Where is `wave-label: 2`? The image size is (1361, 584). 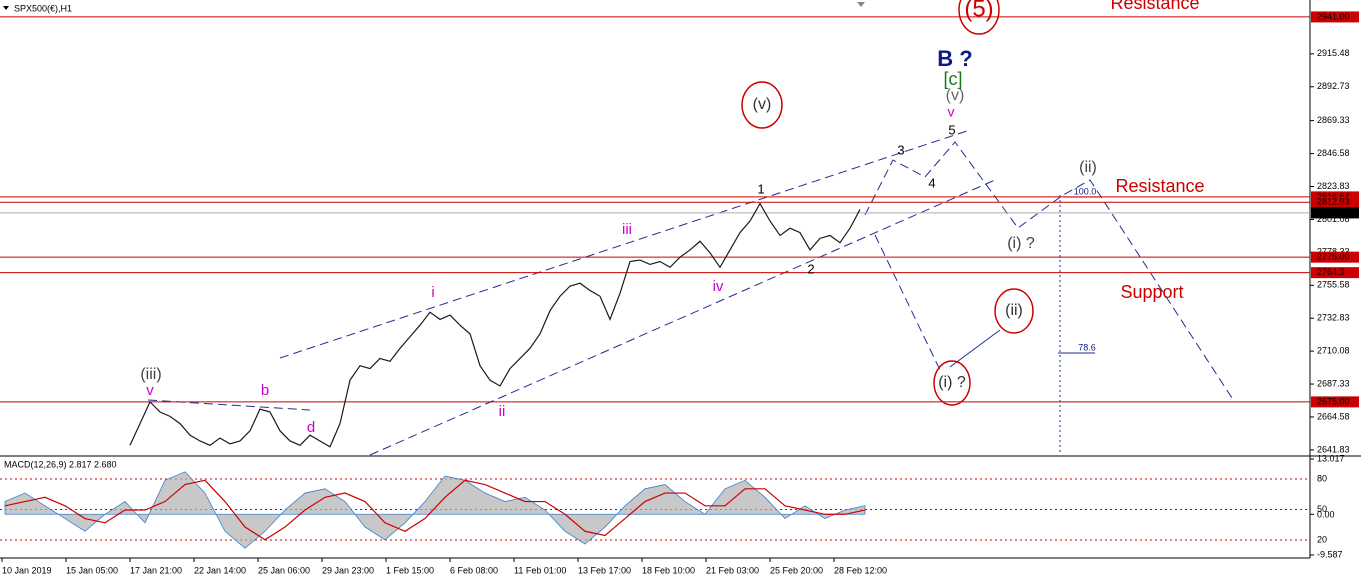
wave-label: 2 is located at coordinates (810, 268).